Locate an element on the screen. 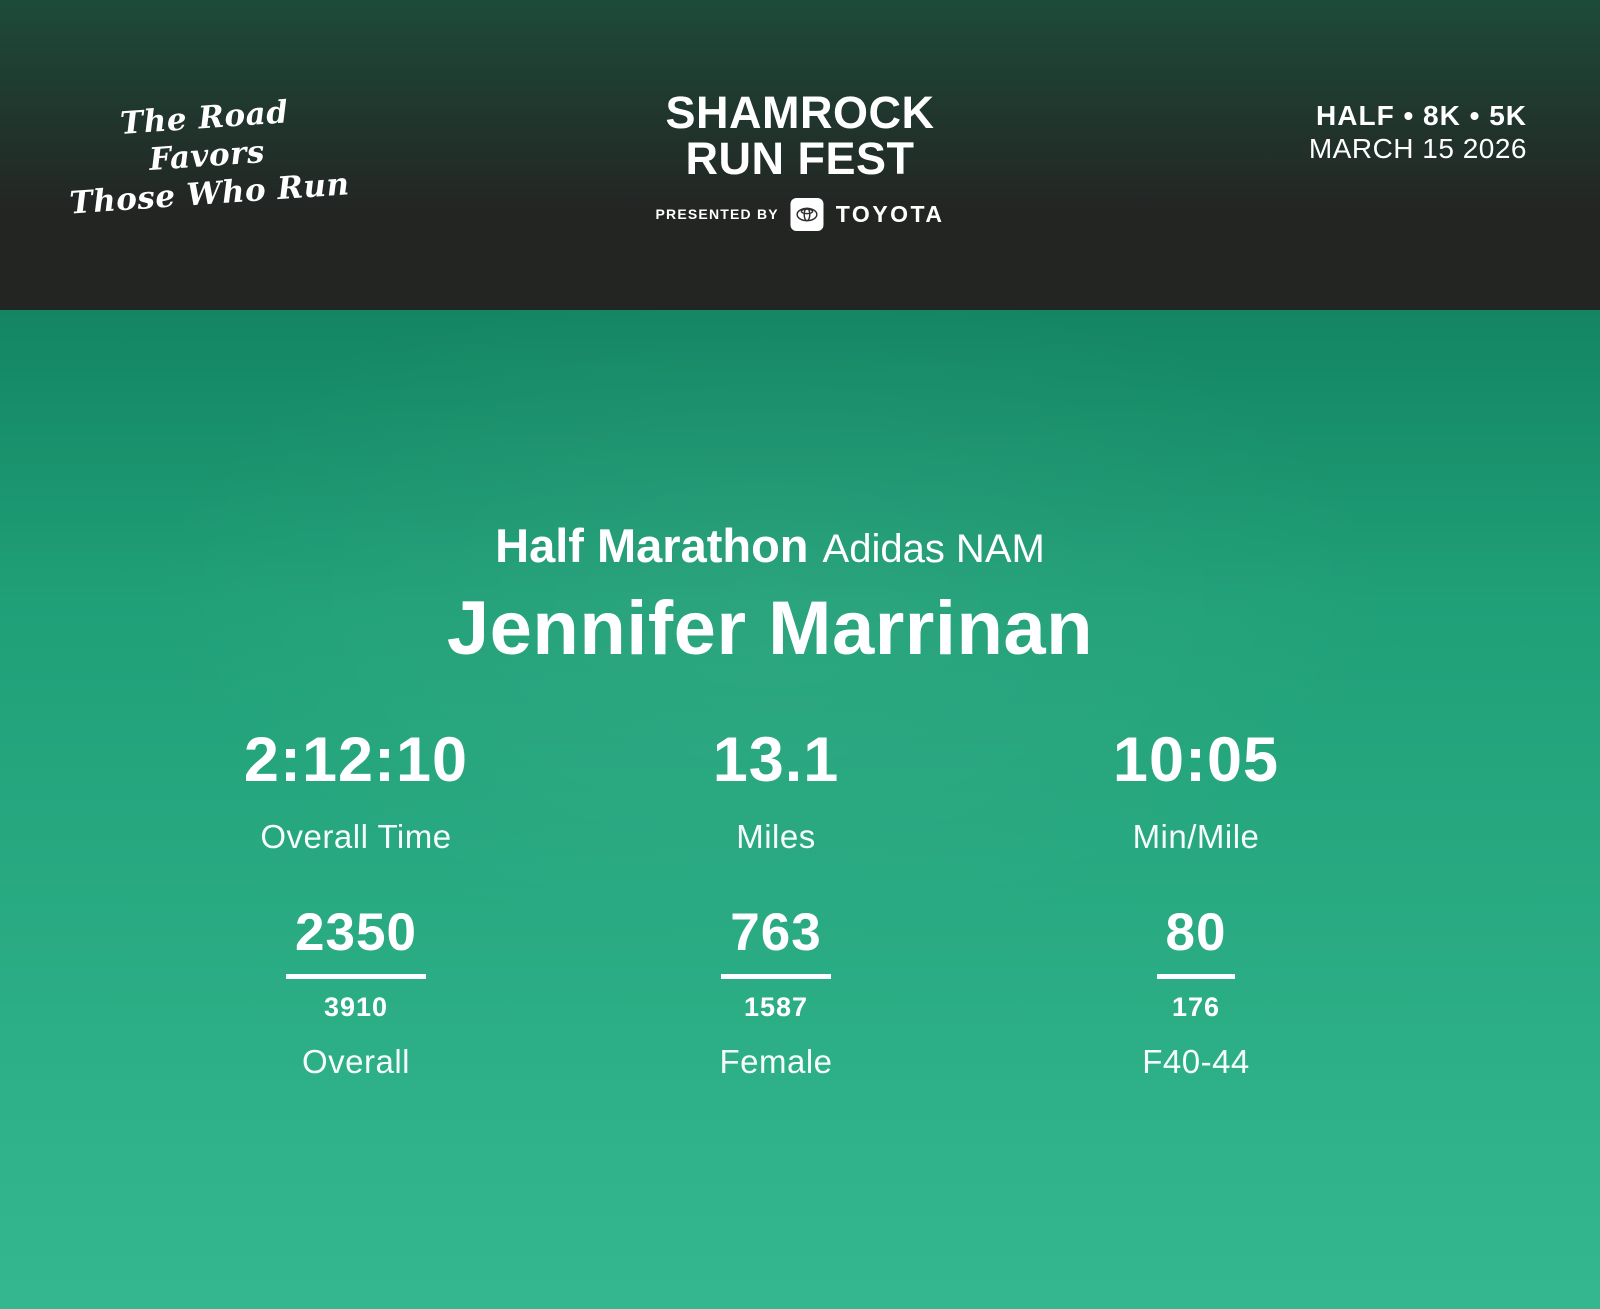  stat-pace: 10:05 Min/Mile is located at coordinates (1196, 792).